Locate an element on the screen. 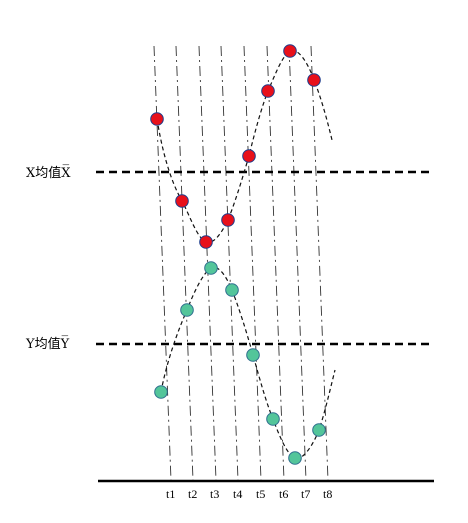 This screenshot has width=468, height=523. tick-label-t3: t3 is located at coordinates (214, 494).